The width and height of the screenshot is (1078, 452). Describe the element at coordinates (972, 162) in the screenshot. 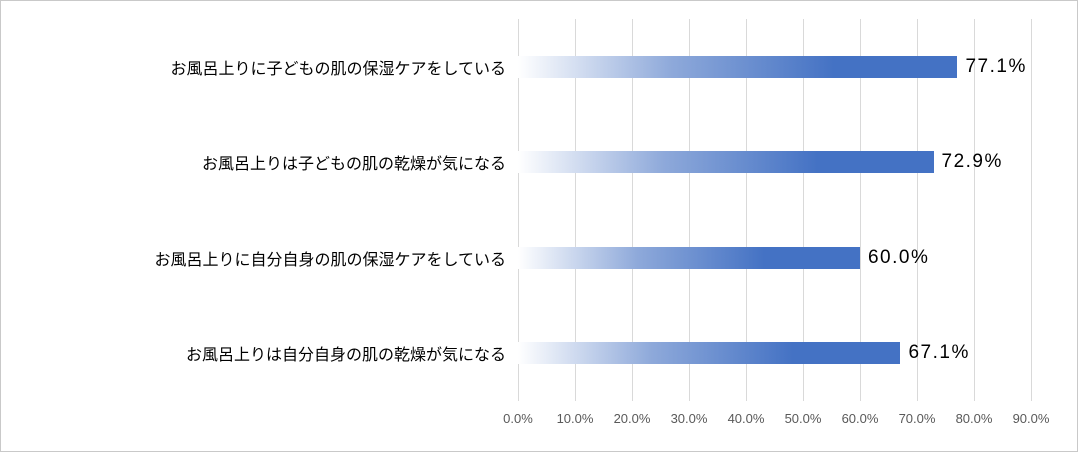

I see `value-label: 72.9%` at that location.